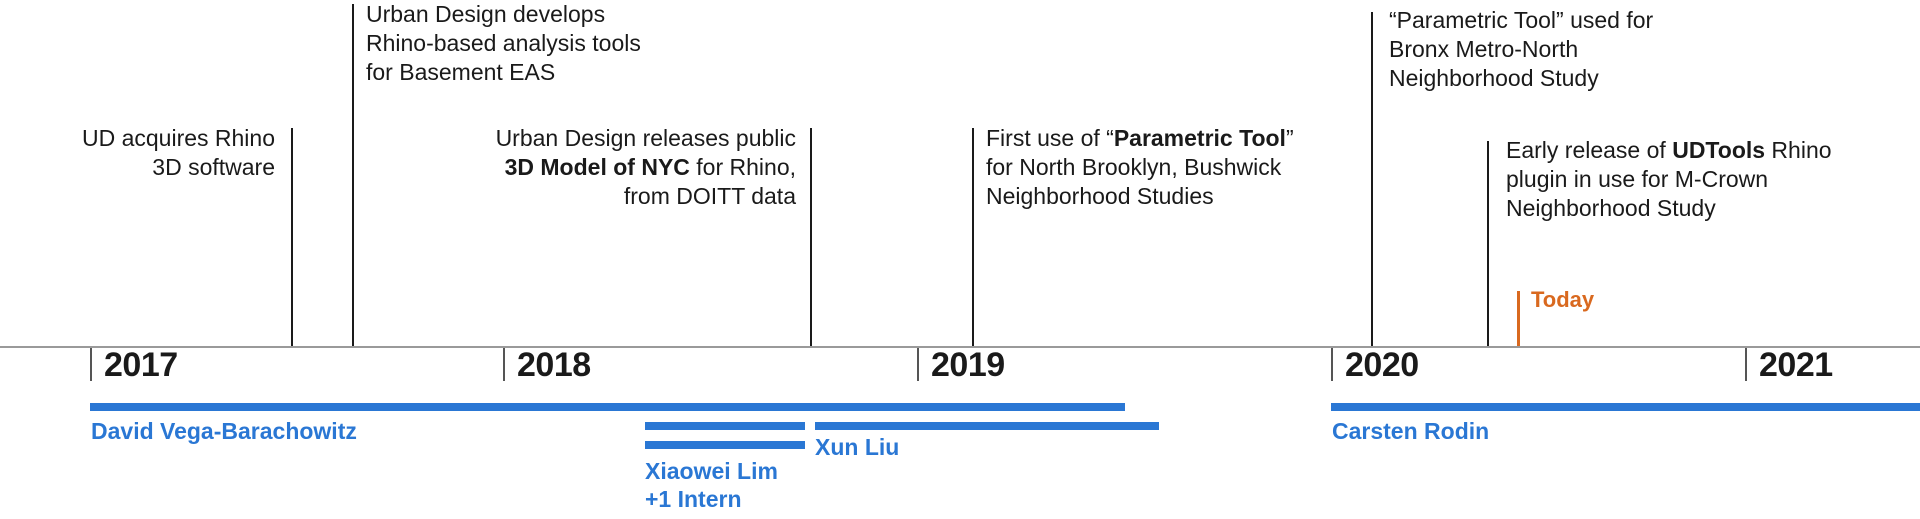  I want to click on event-marker-param2, so click(1372, 179).